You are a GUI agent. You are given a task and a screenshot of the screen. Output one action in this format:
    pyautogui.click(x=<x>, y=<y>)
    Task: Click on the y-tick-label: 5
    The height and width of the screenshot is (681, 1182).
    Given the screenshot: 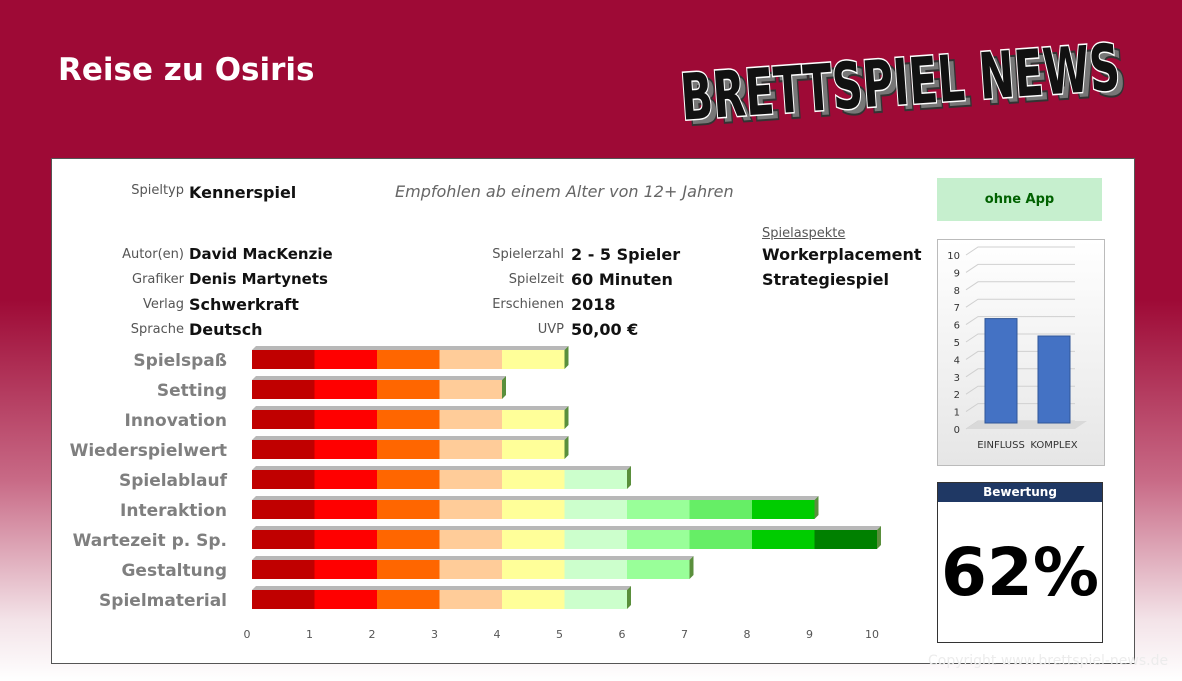 What is the action you would take?
    pyautogui.click(x=957, y=343)
    